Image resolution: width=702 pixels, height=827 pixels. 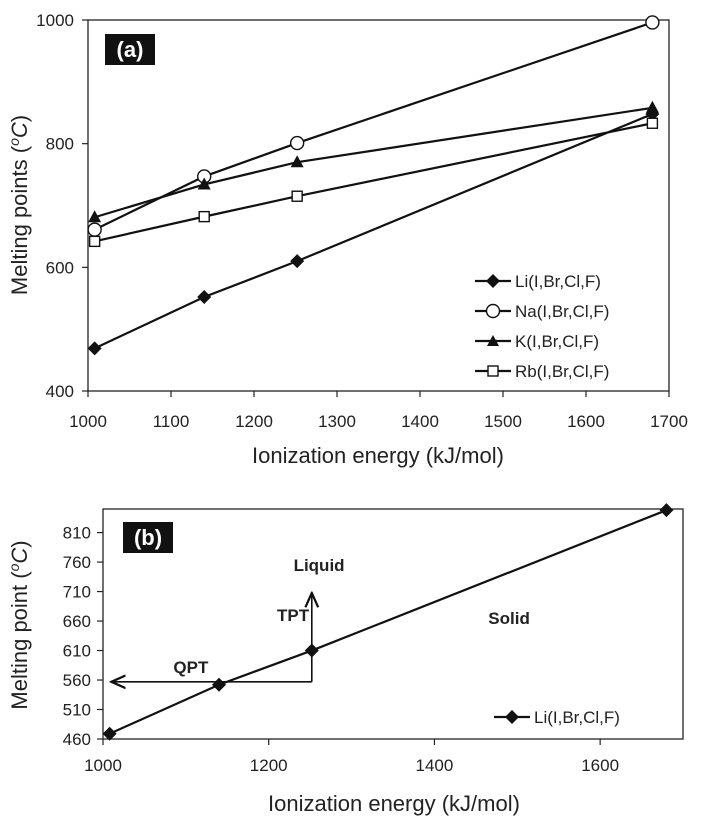 What do you see at coordinates (60, 144) in the screenshot?
I see `y-tick-label-a: 800` at bounding box center [60, 144].